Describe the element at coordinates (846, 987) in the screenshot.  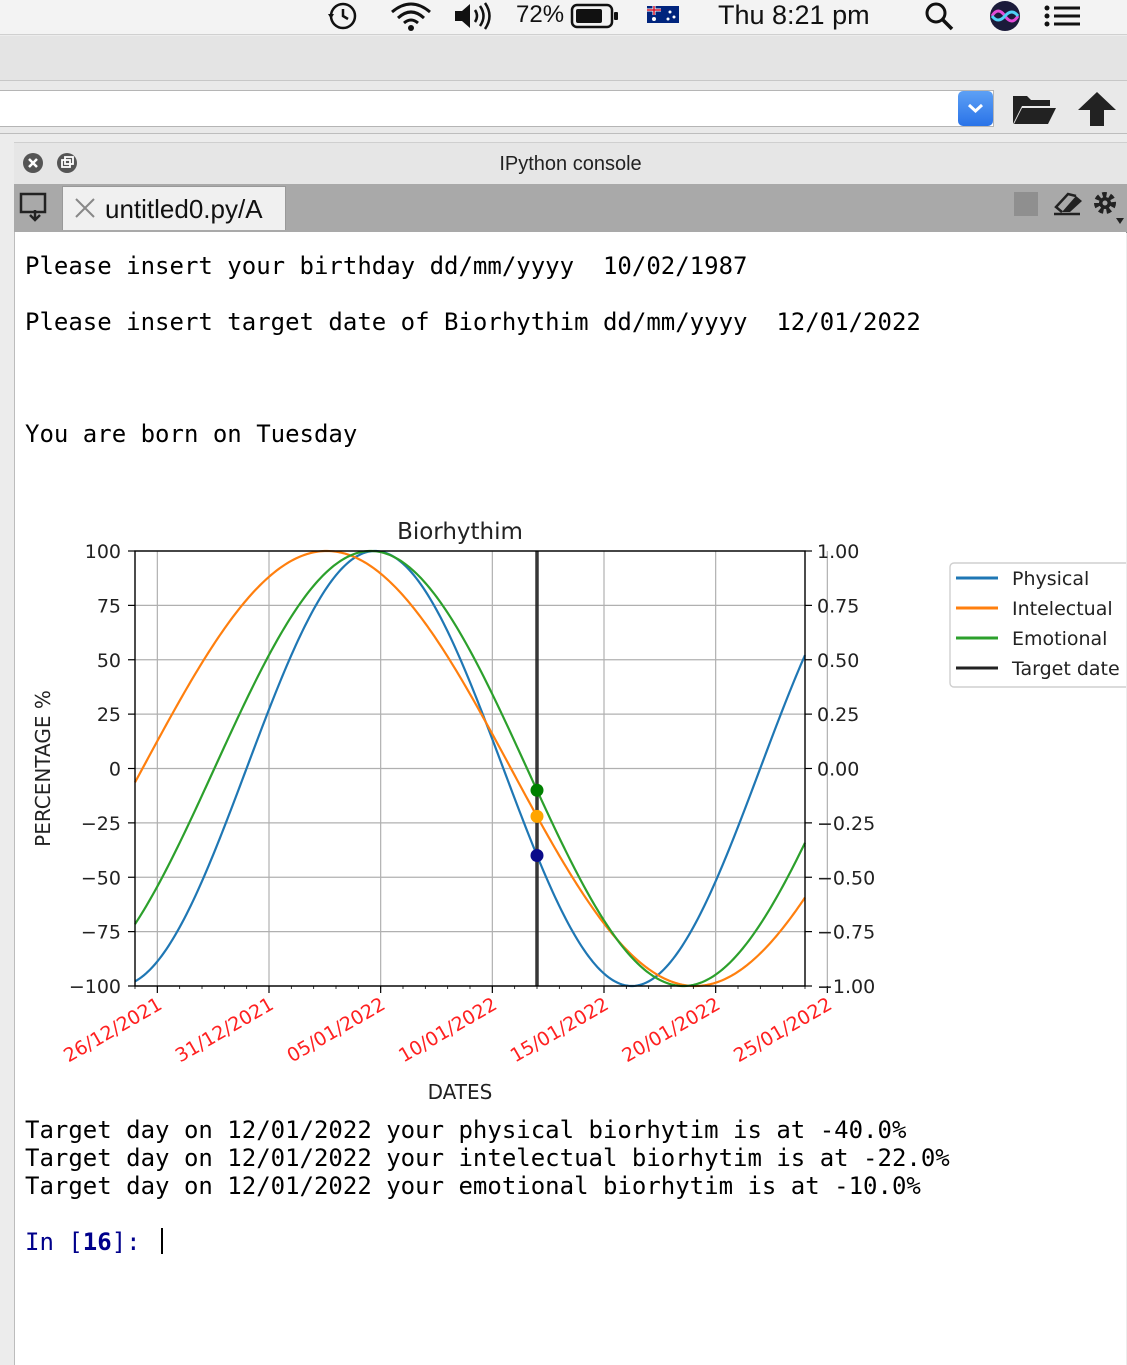
I see `y2-tick-label: −1.00` at that location.